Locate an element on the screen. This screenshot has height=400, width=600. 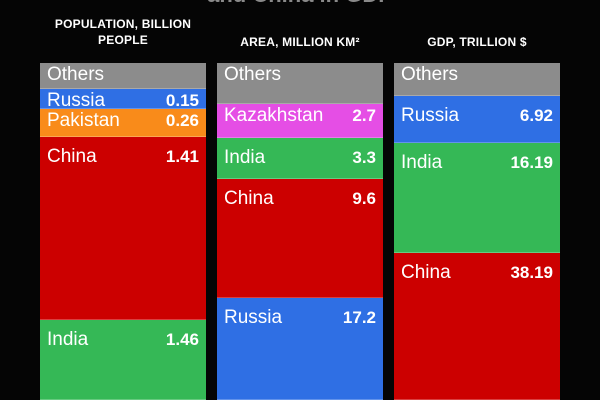
segment-value-india: 3.3 is located at coordinates (364, 157).